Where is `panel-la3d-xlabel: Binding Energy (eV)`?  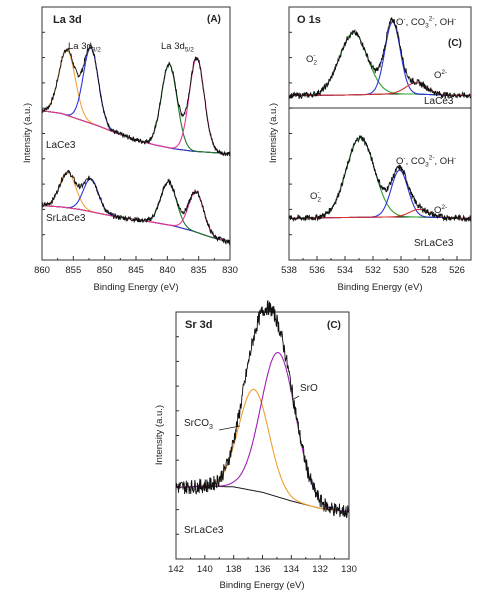
panel-la3d-xlabel: Binding Energy (eV) is located at coordinates (135, 287).